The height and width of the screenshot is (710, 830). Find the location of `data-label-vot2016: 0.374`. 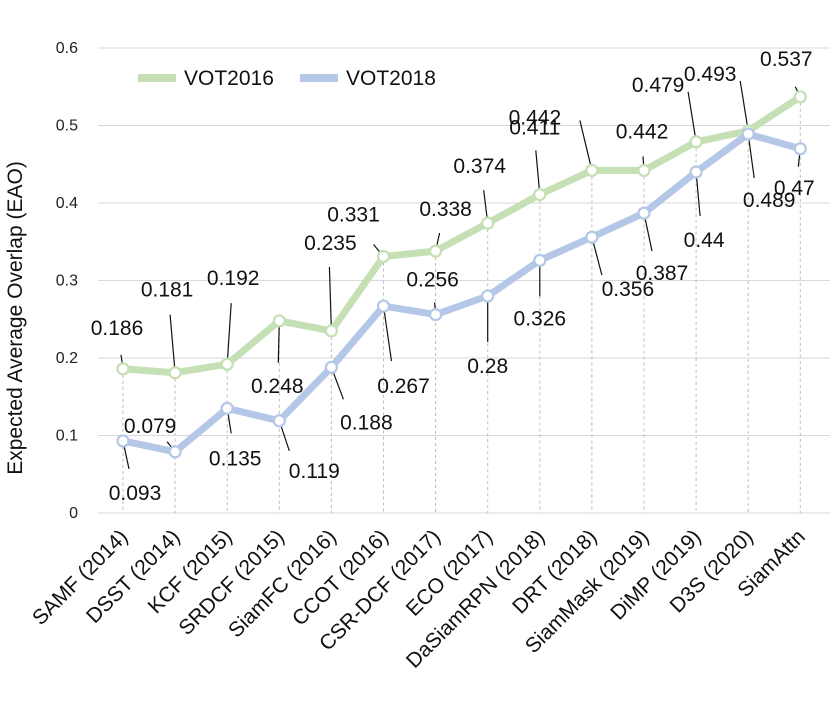

data-label-vot2016: 0.374 is located at coordinates (479, 166).